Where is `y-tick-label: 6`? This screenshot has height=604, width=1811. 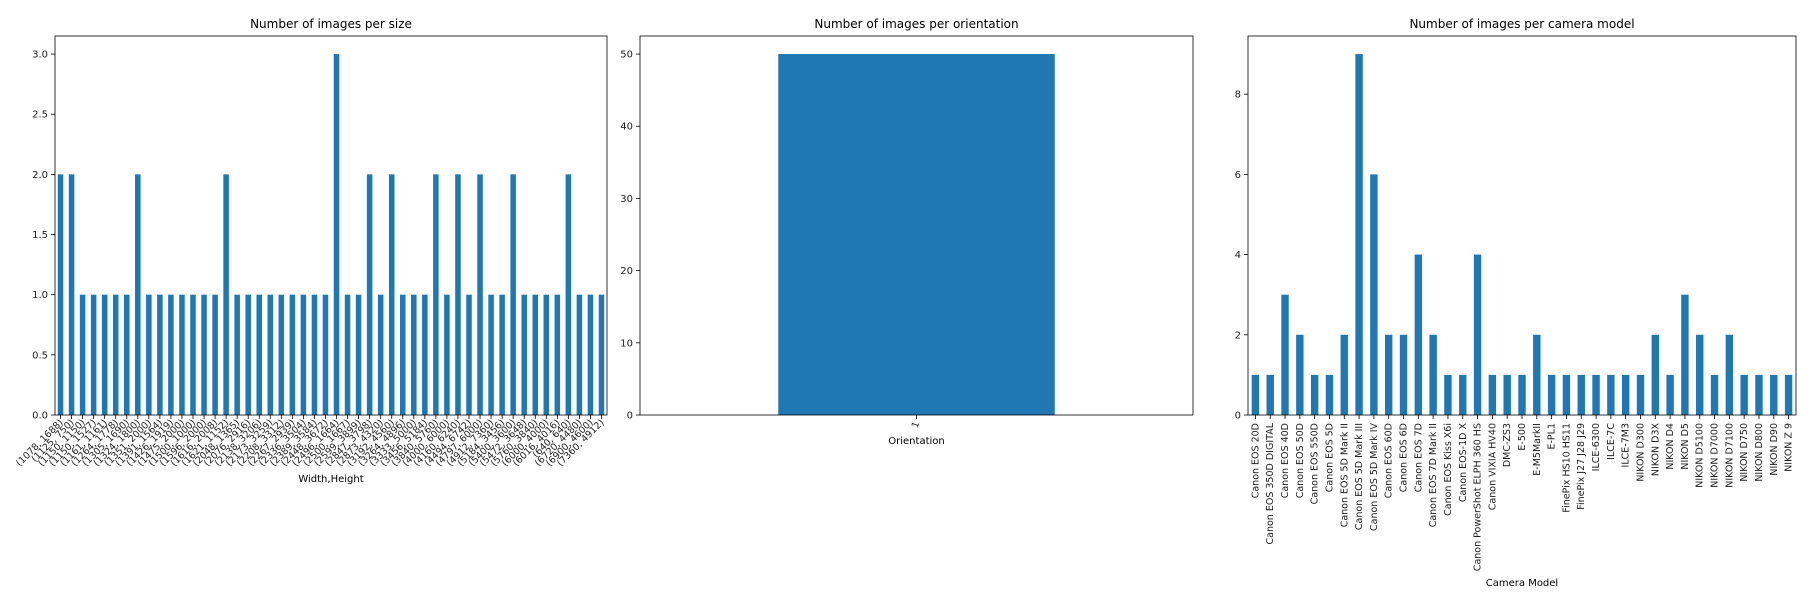
y-tick-label: 6 is located at coordinates (1238, 175).